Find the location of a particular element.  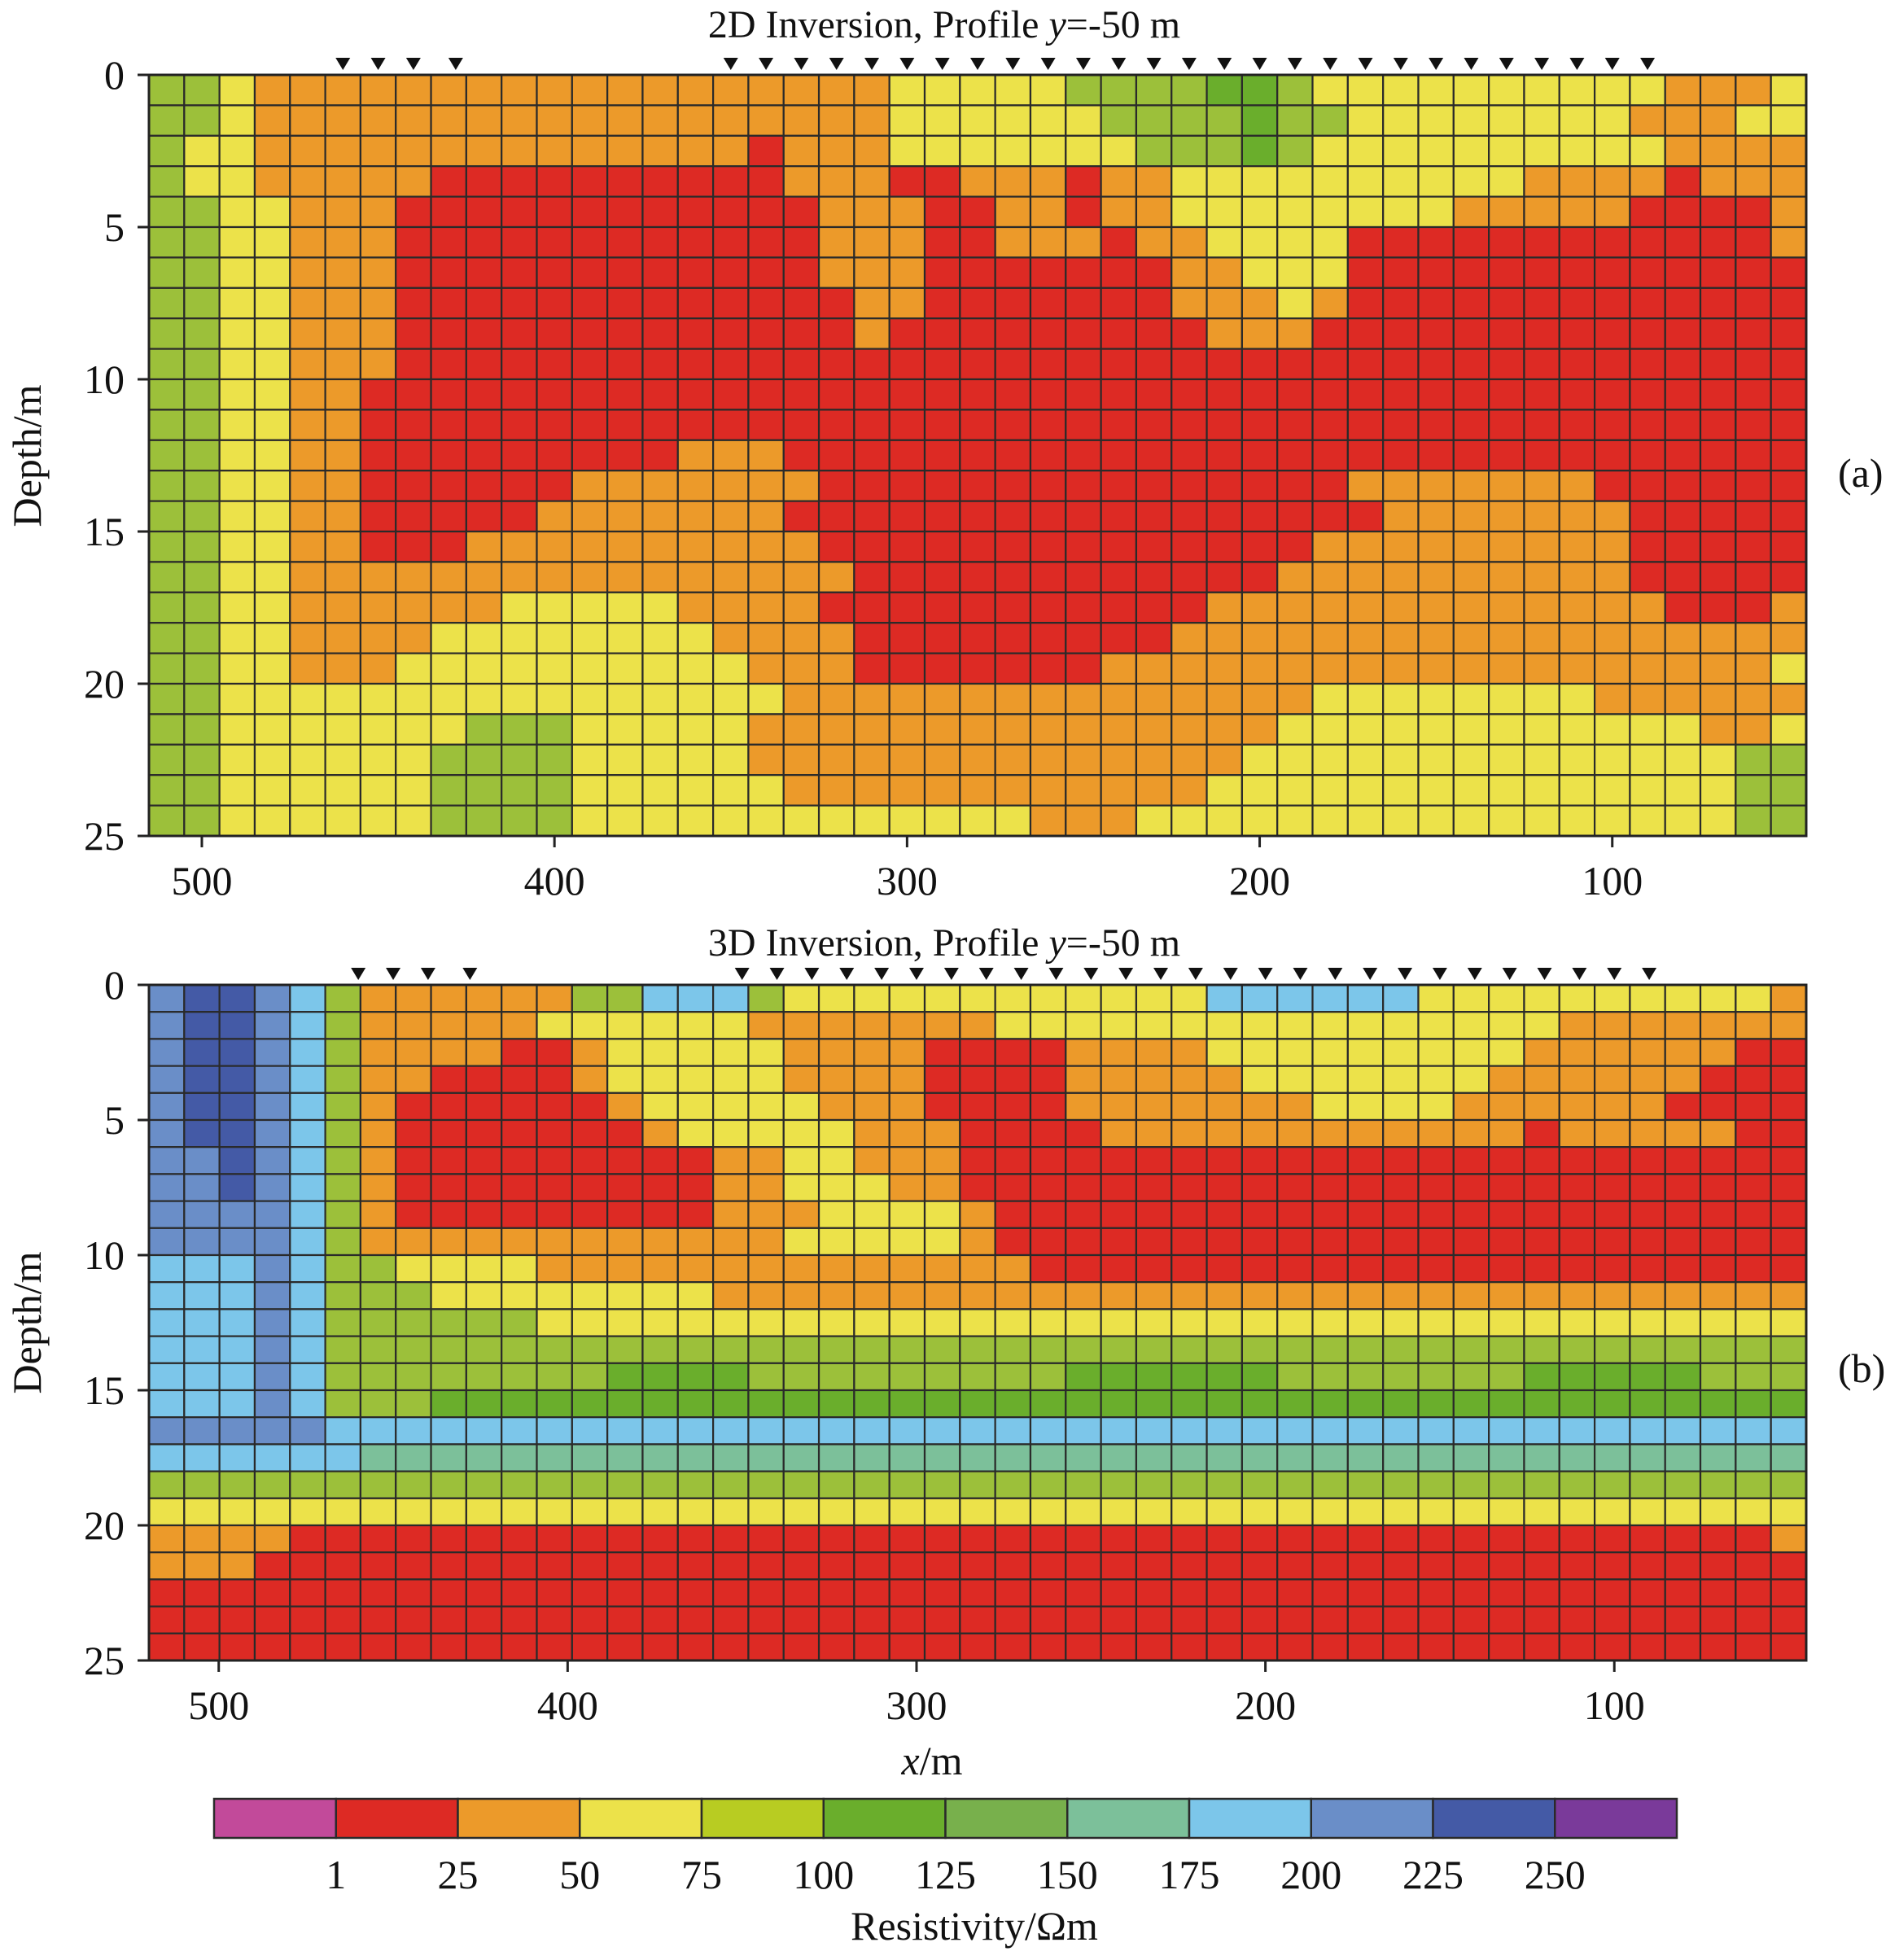

colorbar-ticks: 1 25 50 75 100 125 150 175 200 225 250 is located at coordinates (956, 1875).